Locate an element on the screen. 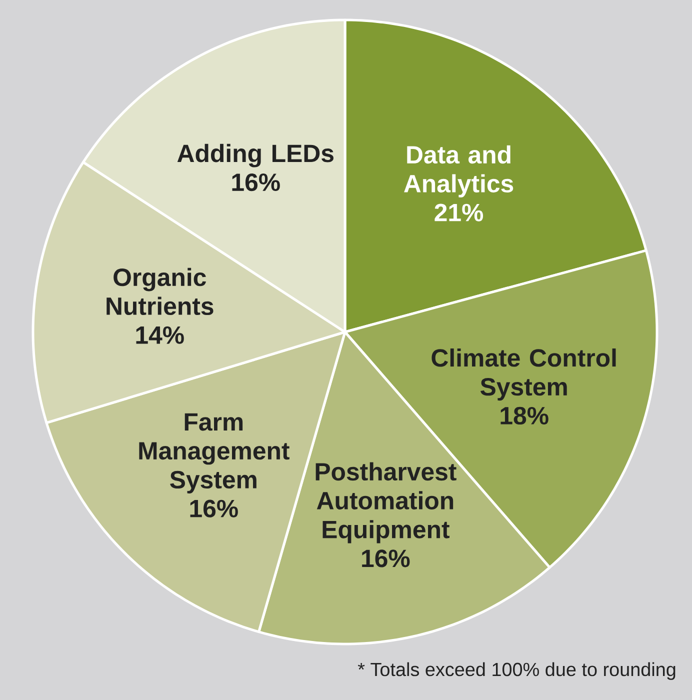 The image size is (692, 700). slice-label: Postharvest Automation Equipment is located at coordinates (386, 503).